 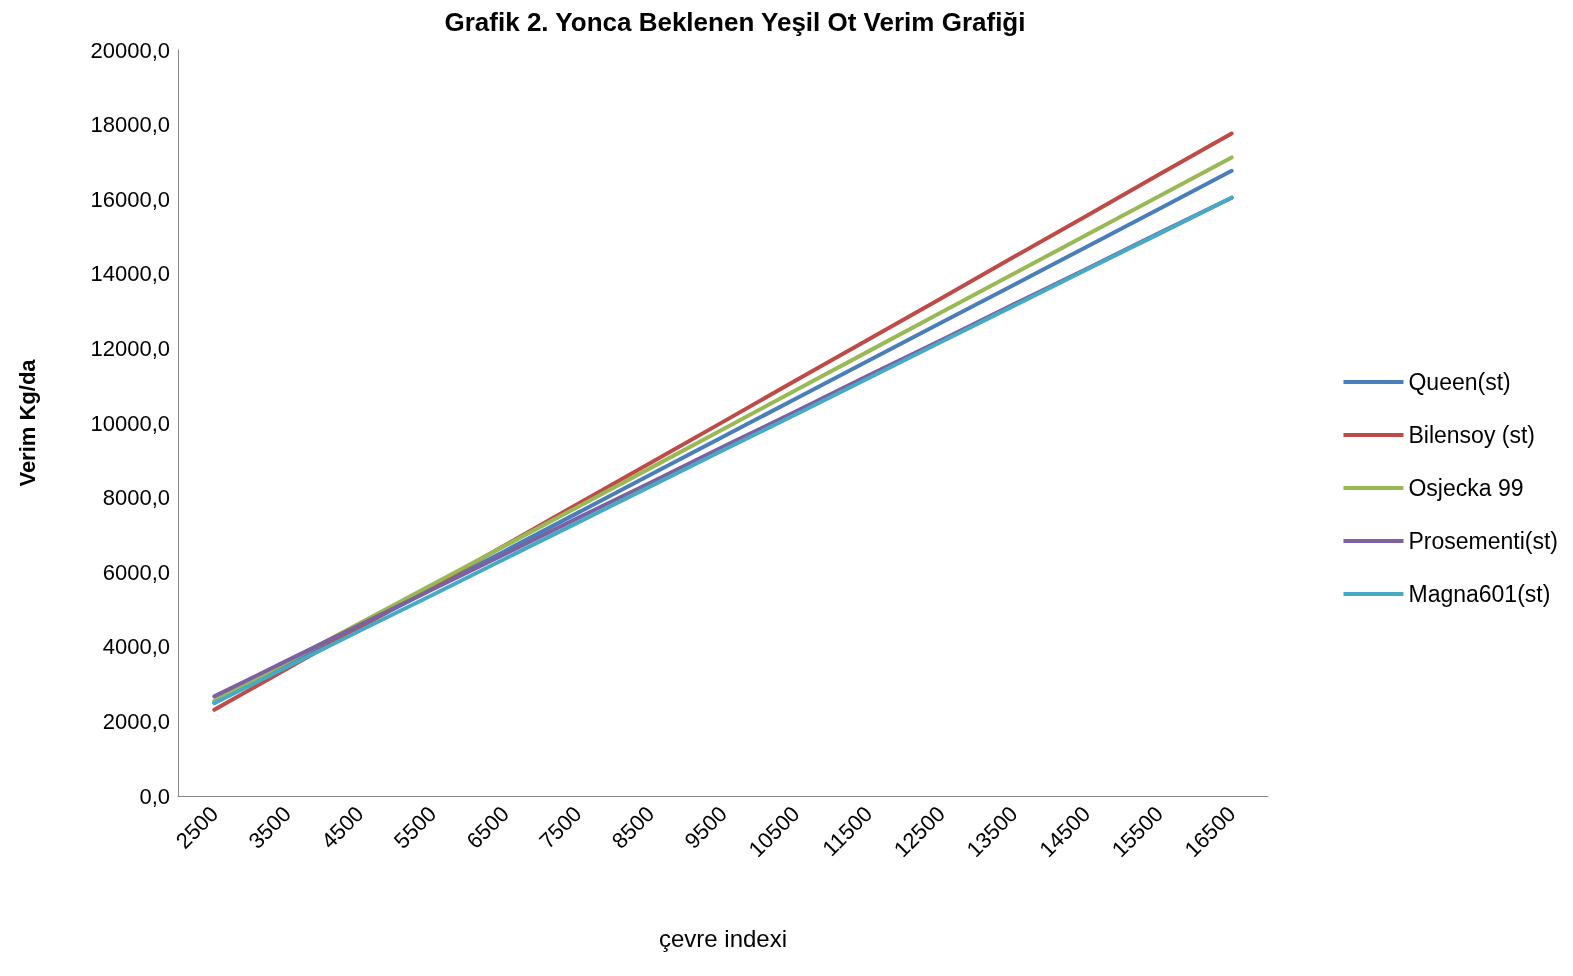 What do you see at coordinates (136, 498) in the screenshot?
I see `y-tick-label: 8000,0` at bounding box center [136, 498].